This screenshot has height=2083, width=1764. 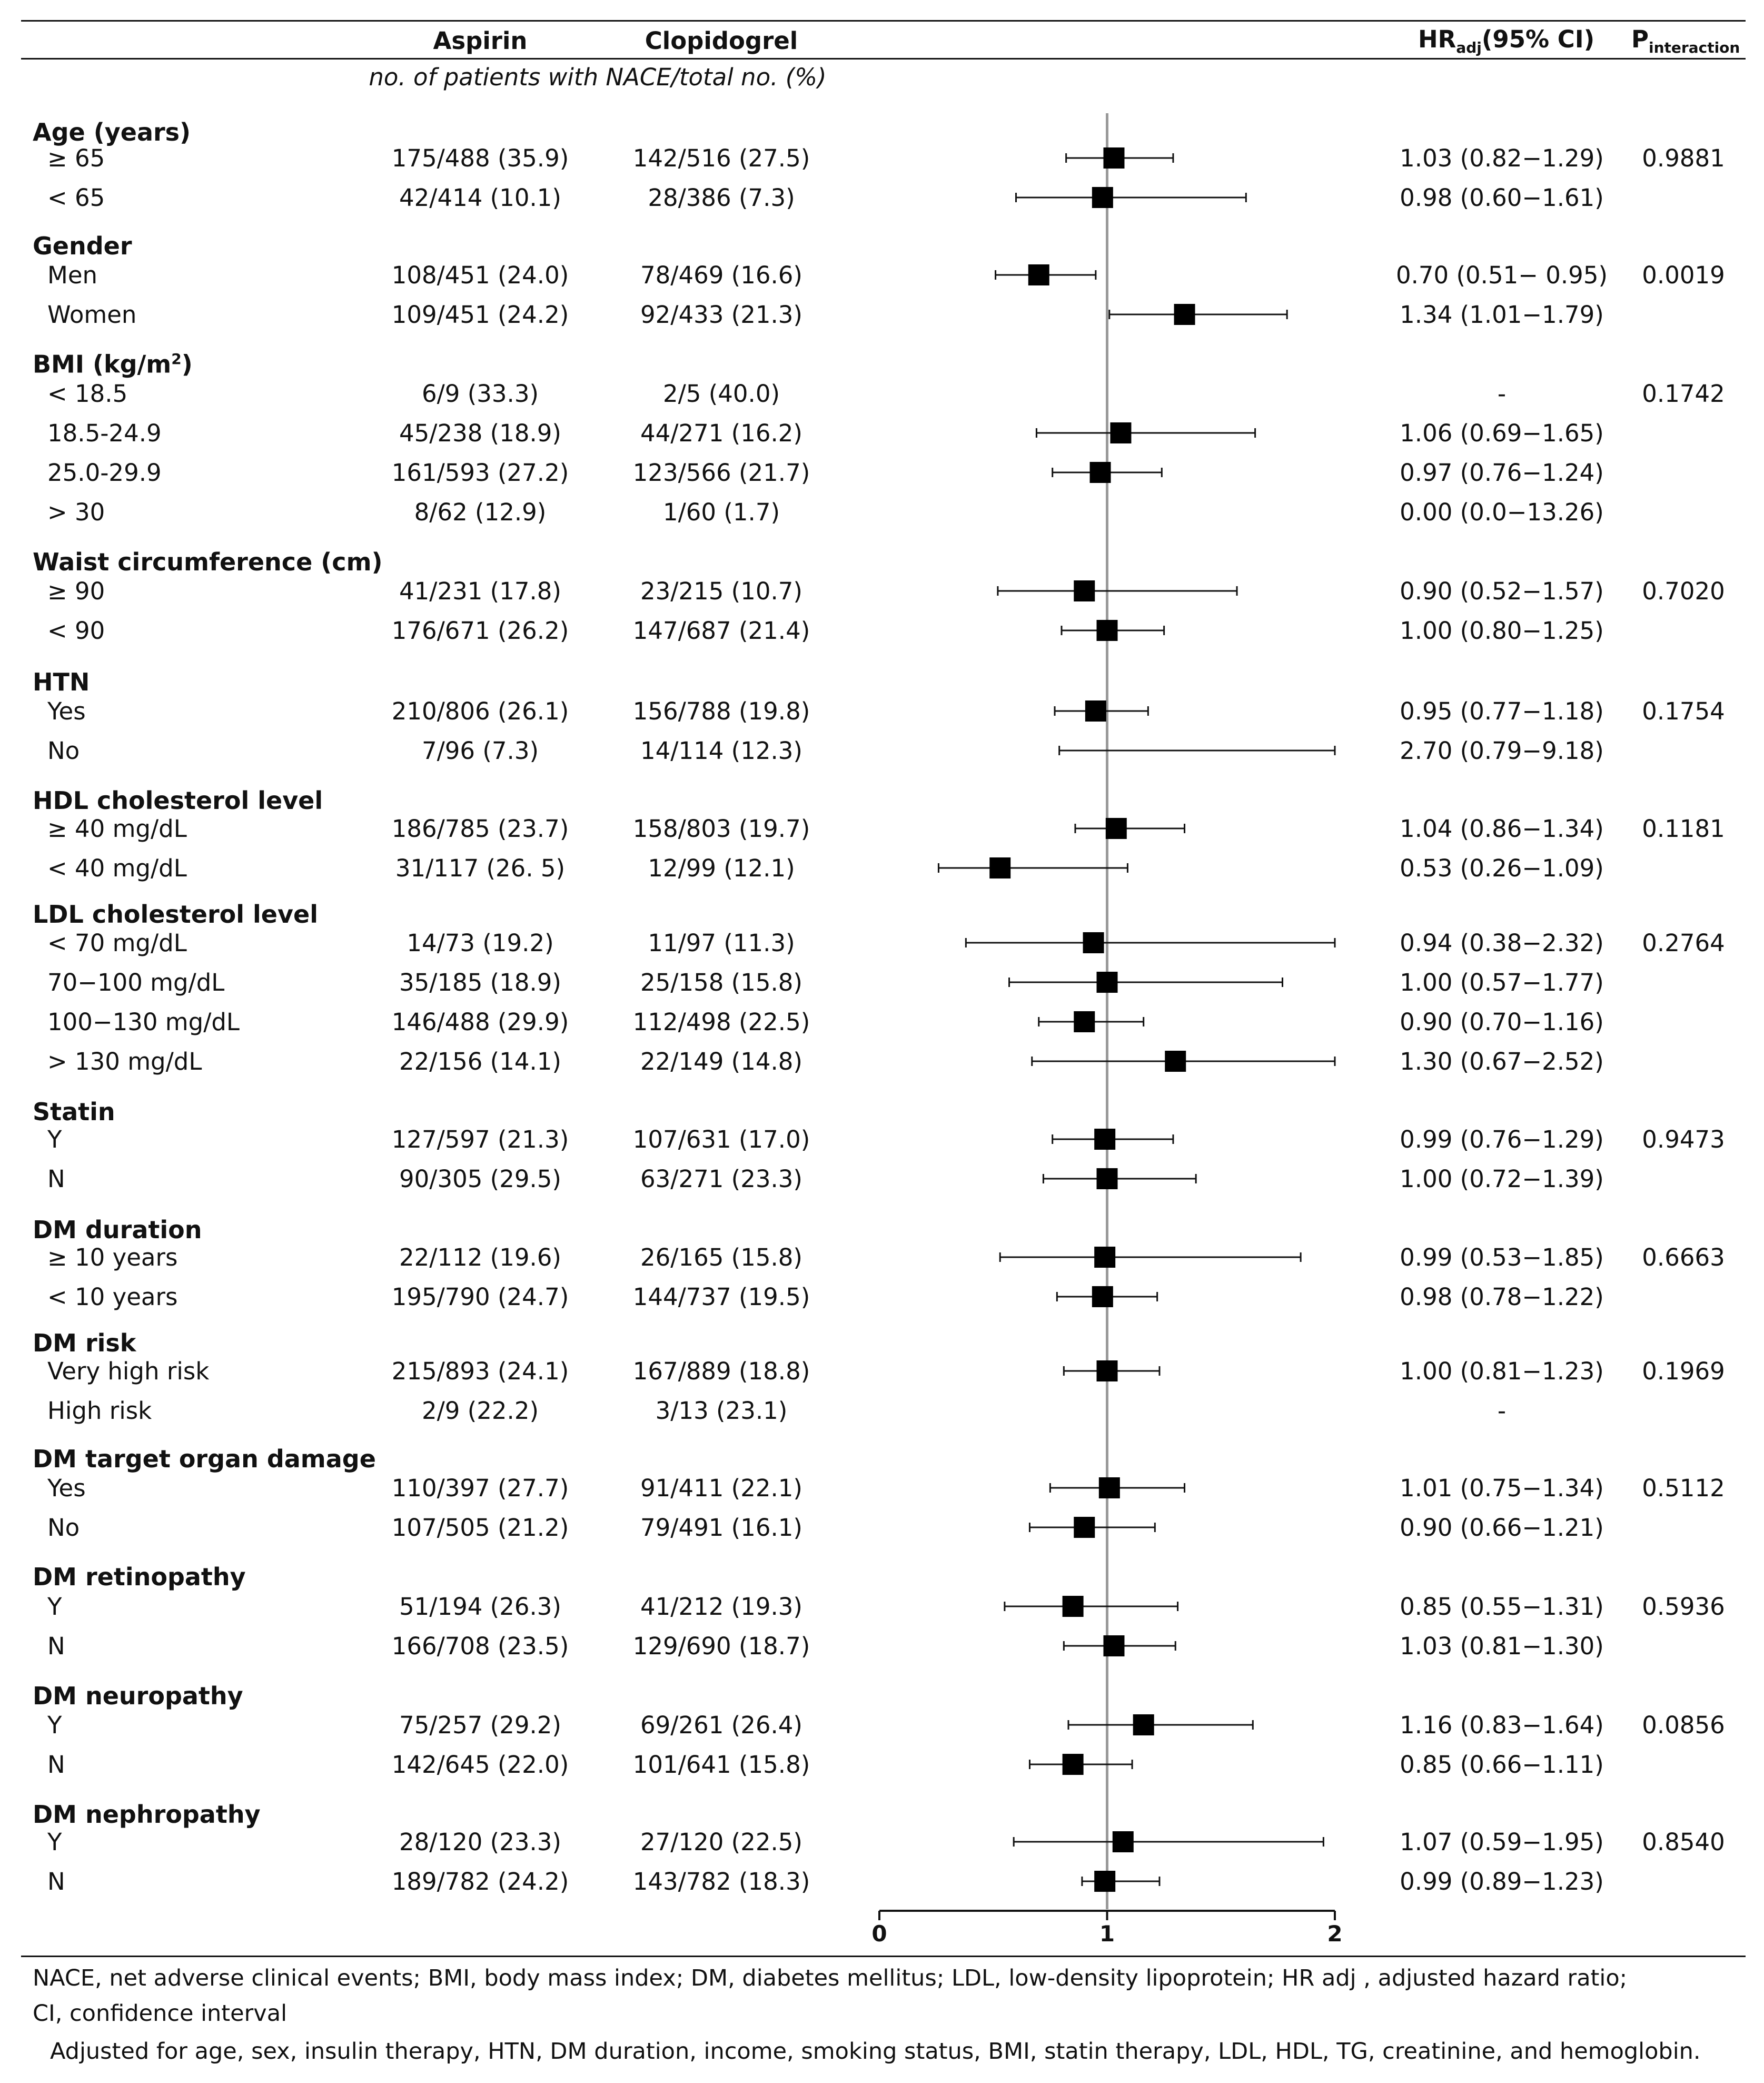 What do you see at coordinates (480, 394) in the screenshot?
I see `aspirin-cell: 6/9 (33.3)` at bounding box center [480, 394].